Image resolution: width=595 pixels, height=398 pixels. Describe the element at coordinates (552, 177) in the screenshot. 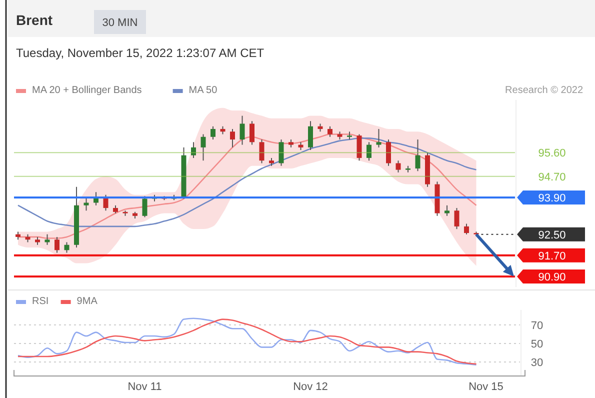

I see `y-tick-label: 94.70` at that location.